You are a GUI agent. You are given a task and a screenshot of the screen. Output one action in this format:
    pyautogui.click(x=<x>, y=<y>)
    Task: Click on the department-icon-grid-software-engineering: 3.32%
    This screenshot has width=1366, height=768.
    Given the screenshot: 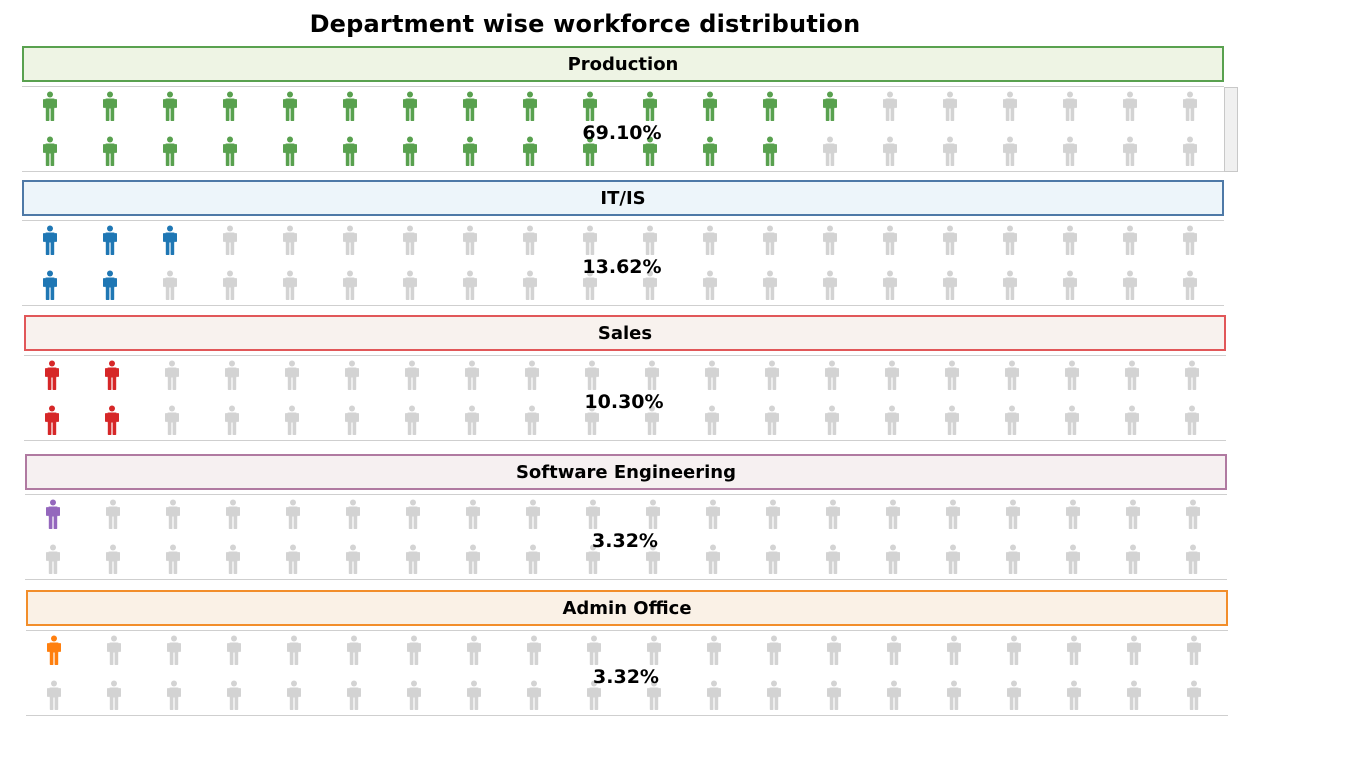 What is the action you would take?
    pyautogui.click(x=626, y=537)
    